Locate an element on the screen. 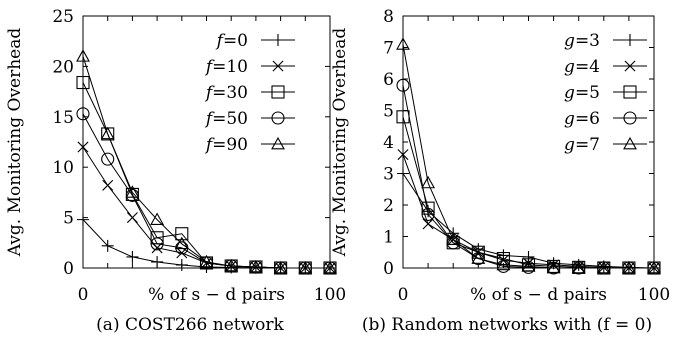 The height and width of the screenshot is (346, 686). y-tick-label: 4 is located at coordinates (388, 143).